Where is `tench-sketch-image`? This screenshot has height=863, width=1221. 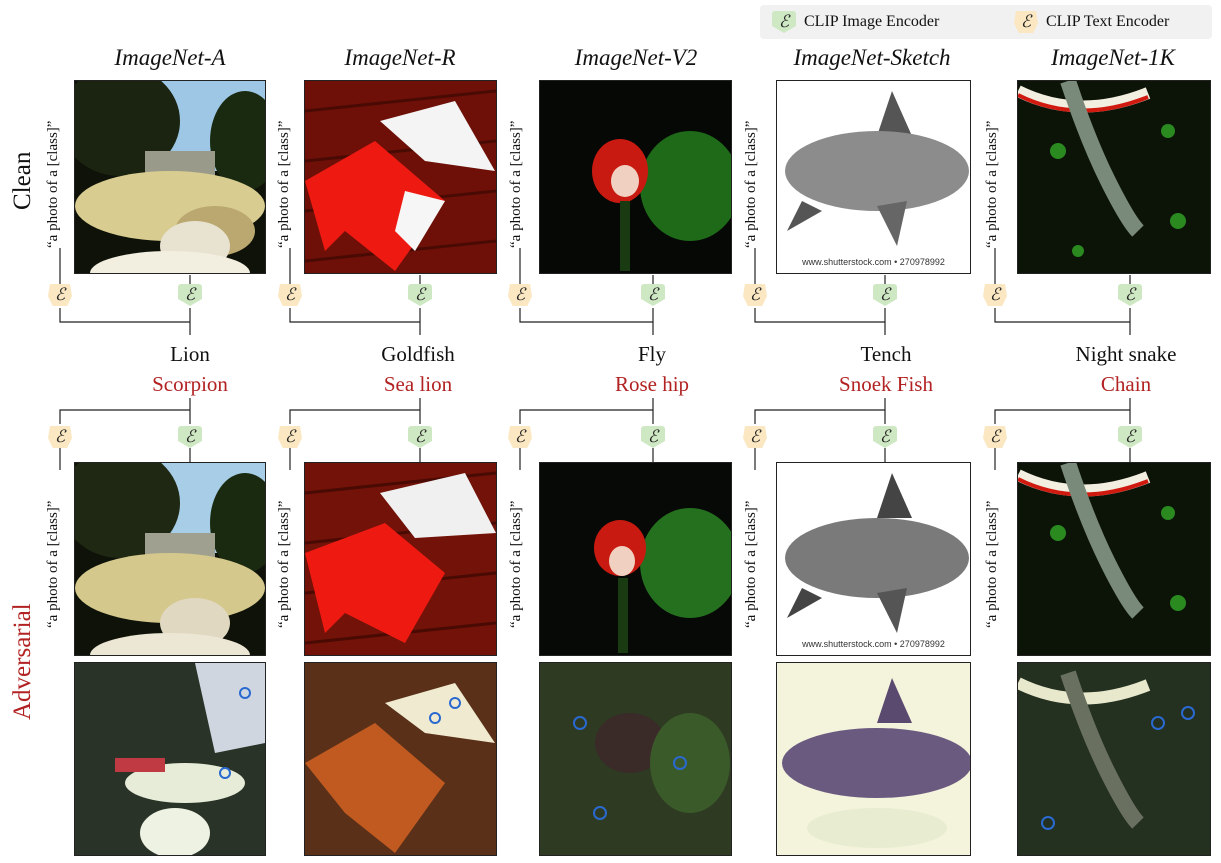 tench-sketch-image is located at coordinates (873, 177).